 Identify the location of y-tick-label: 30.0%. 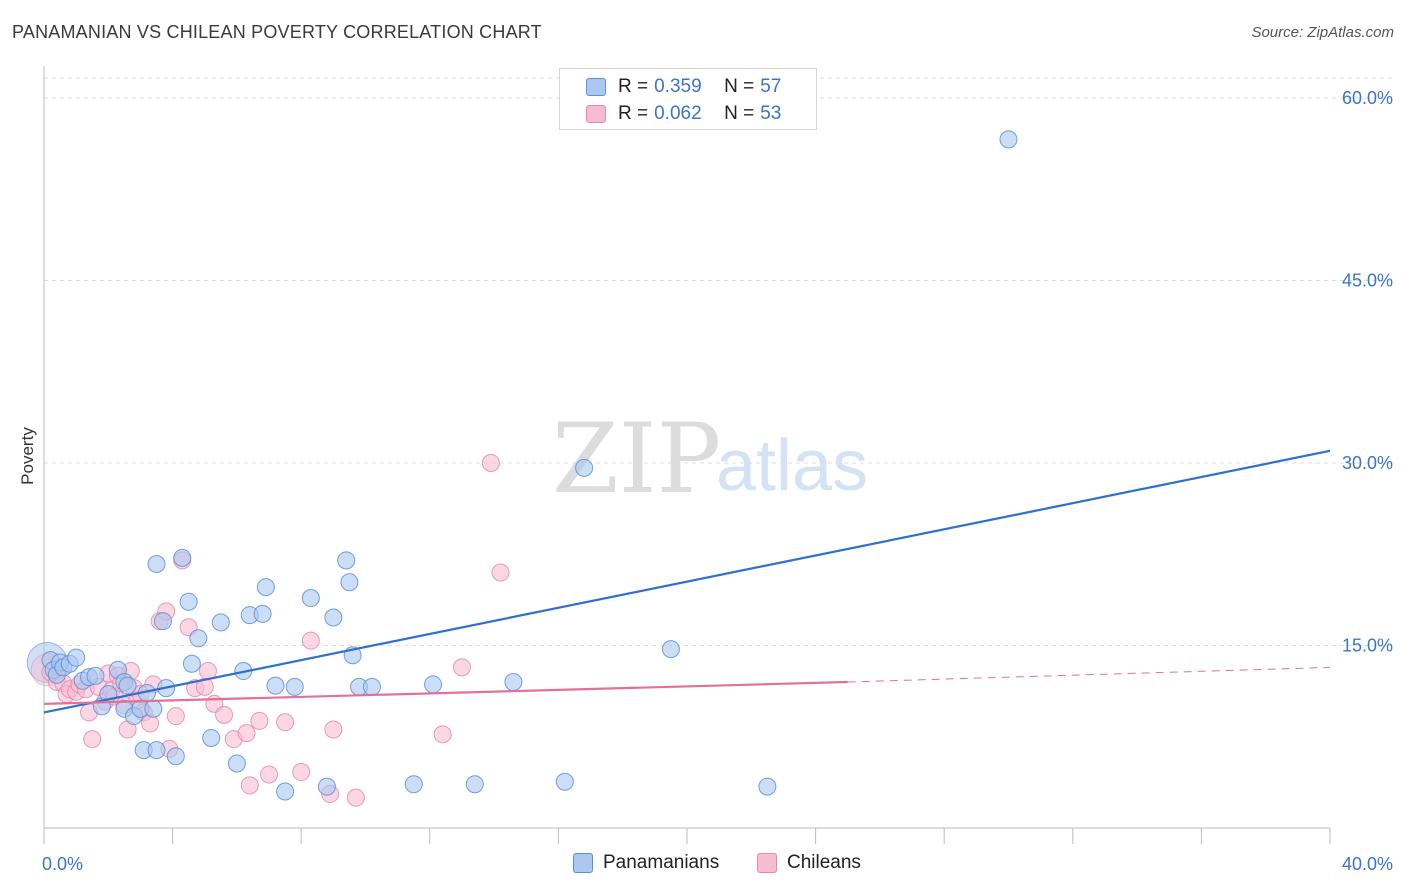
(1367, 463).